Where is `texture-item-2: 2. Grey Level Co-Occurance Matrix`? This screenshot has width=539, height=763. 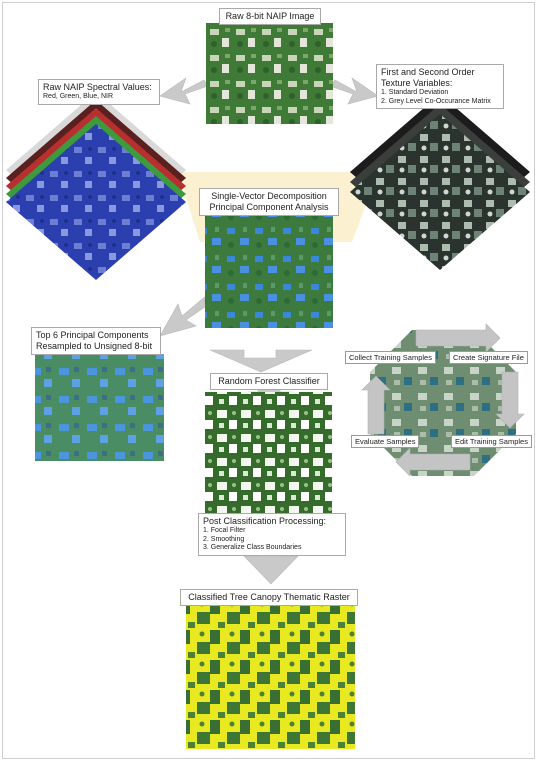 texture-item-2: 2. Grey Level Co-Occurance Matrix is located at coordinates (436, 101).